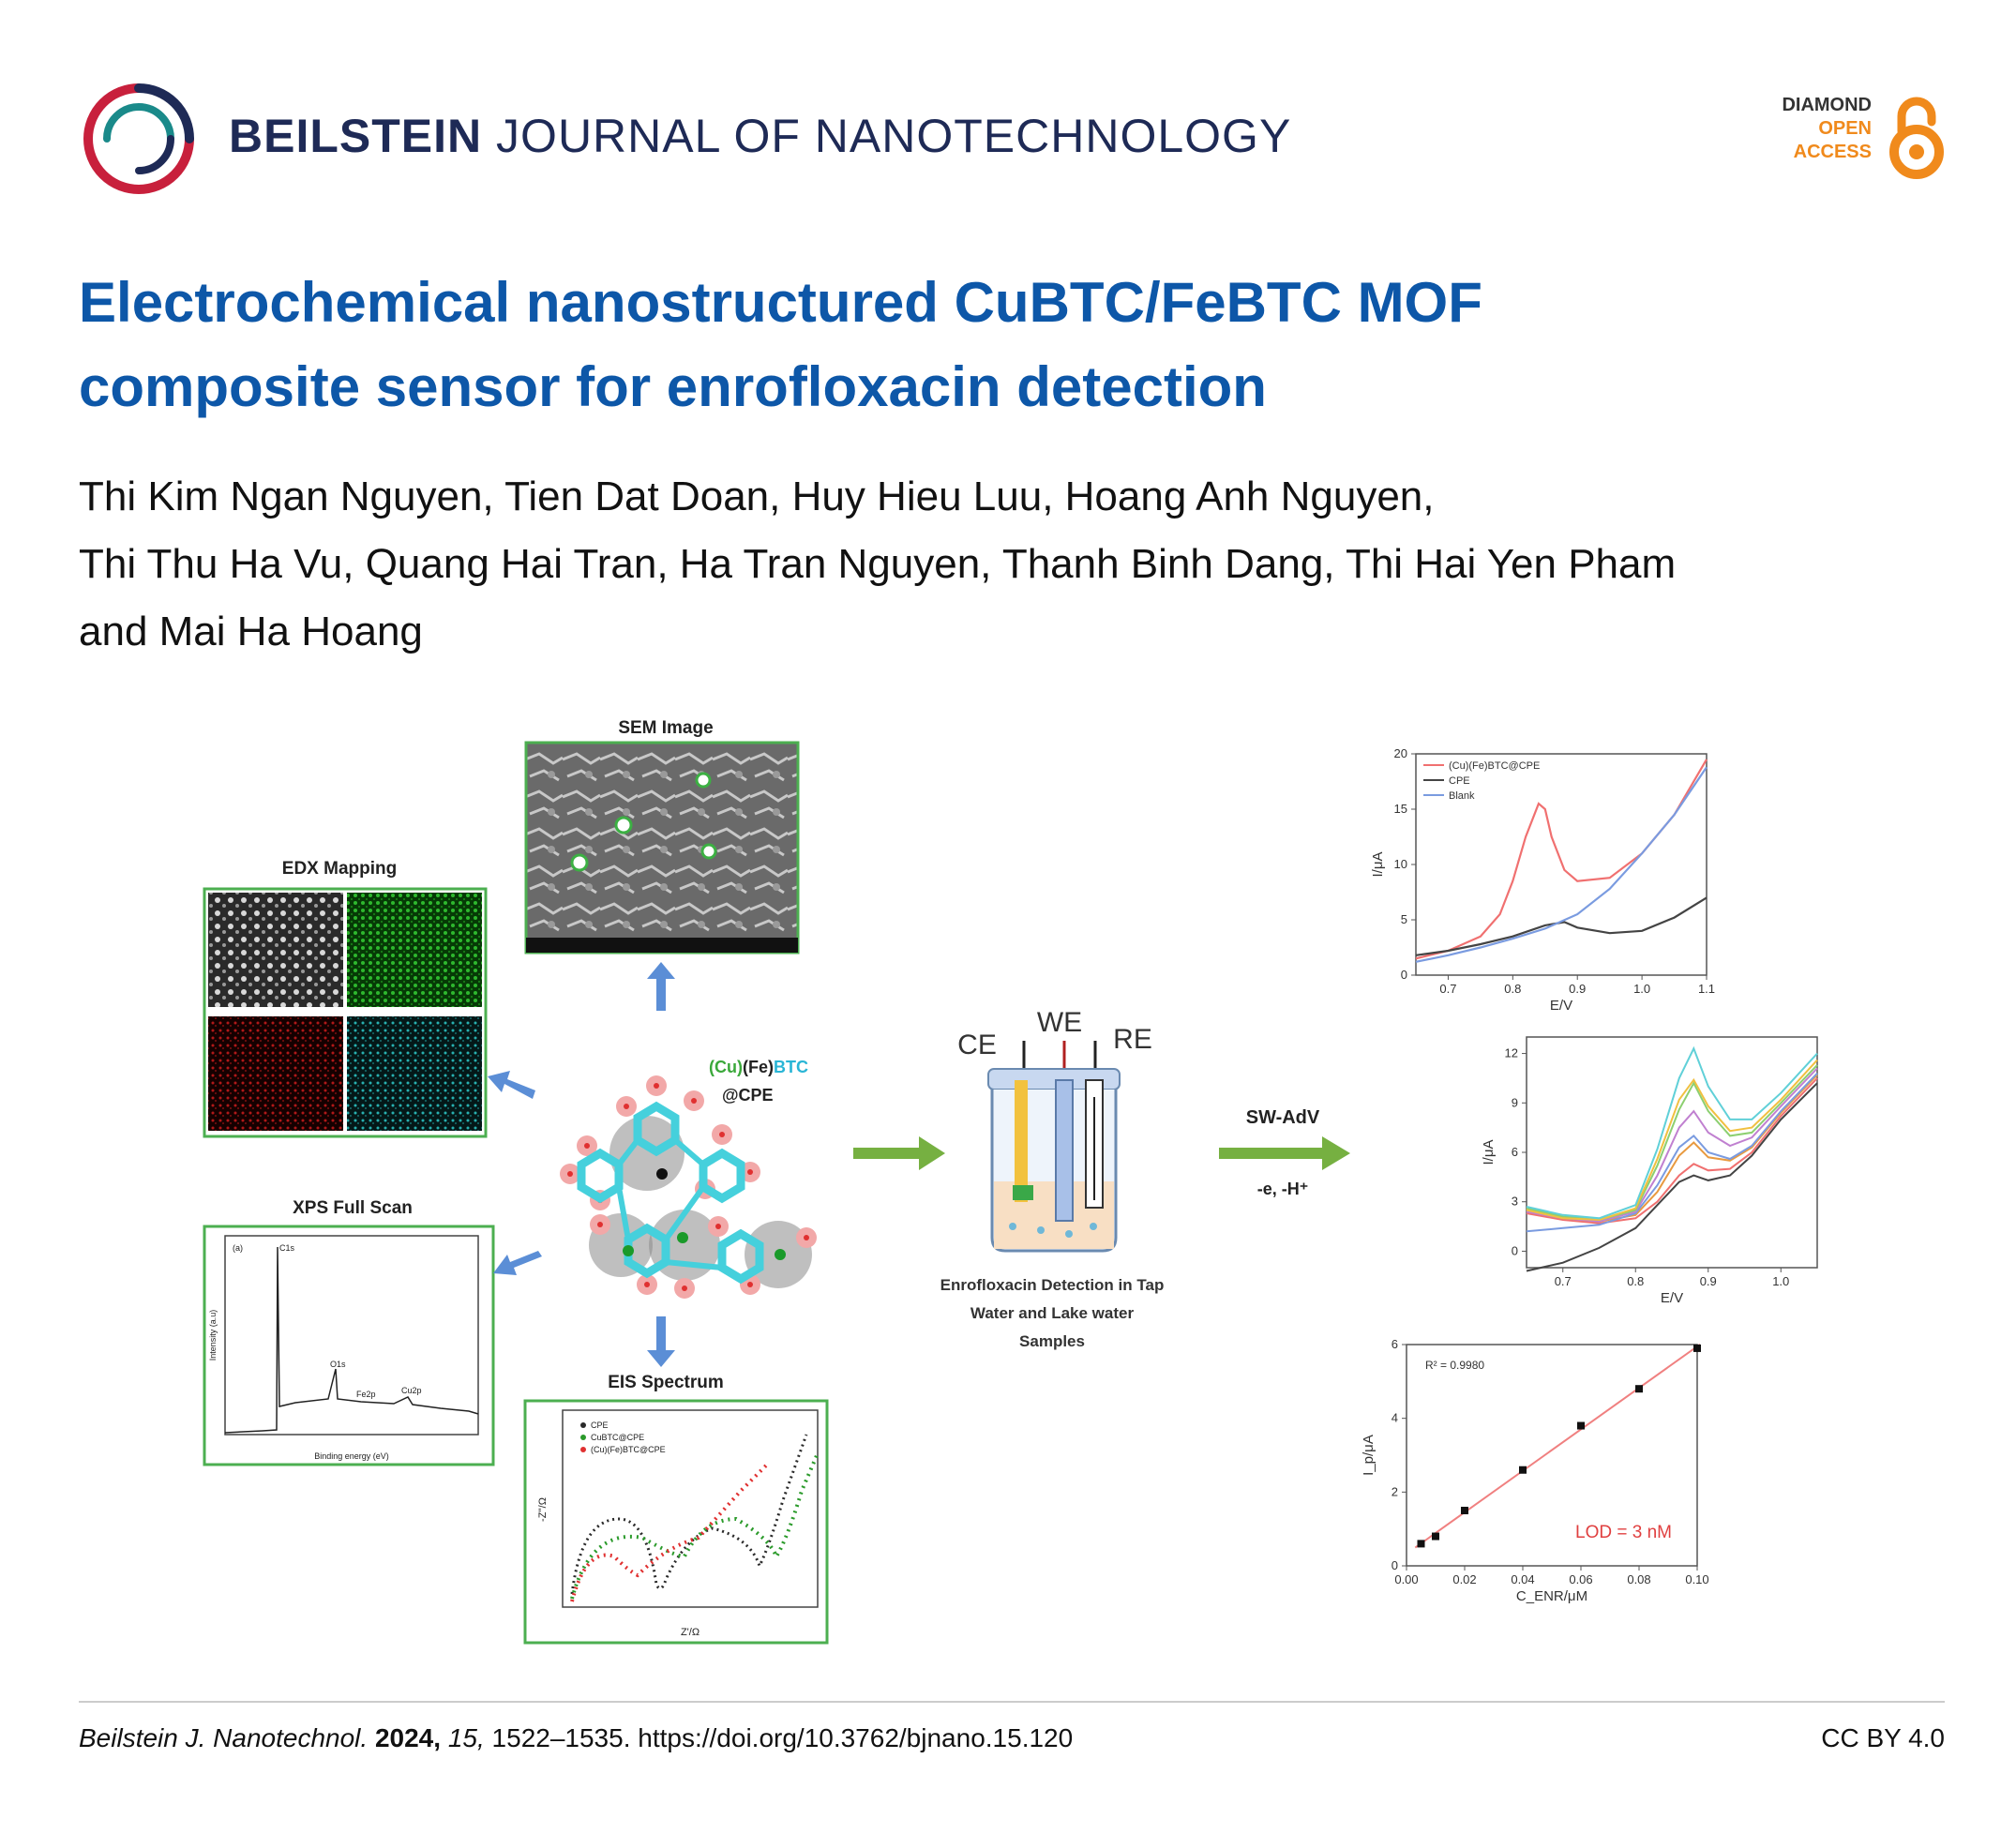  Describe the element at coordinates (1454, 1365) in the screenshot. I see `r-squared-annotation: R² = 0.9980` at that location.